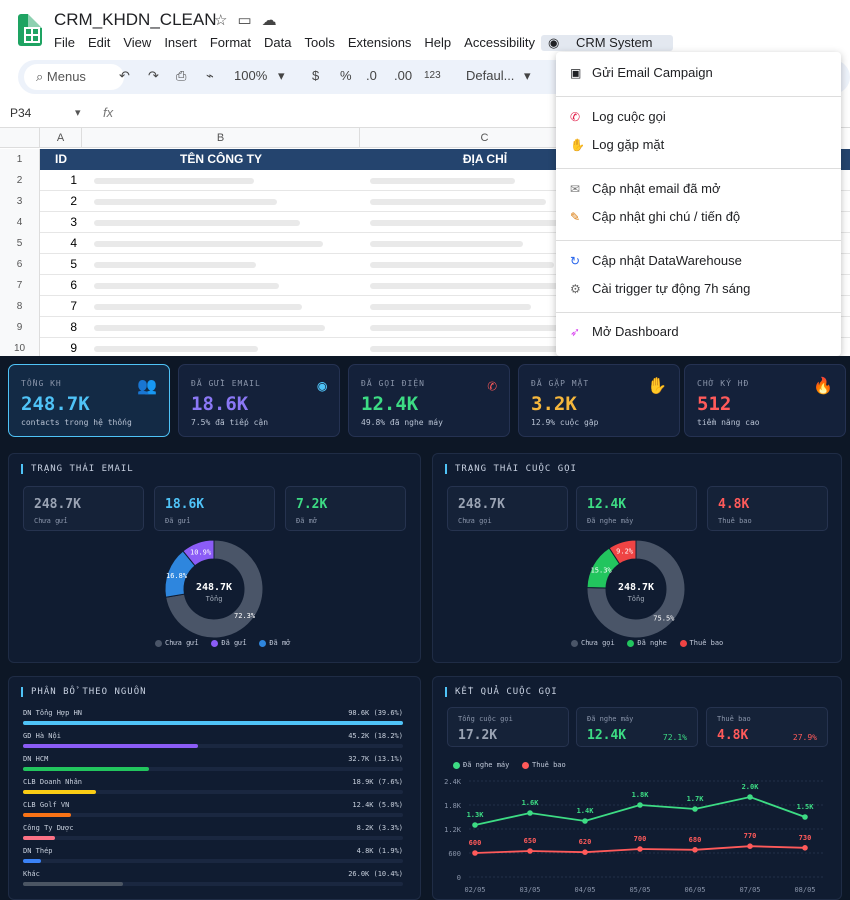 The height and width of the screenshot is (900, 850). What do you see at coordinates (316, 75) in the screenshot?
I see `currency-button: $` at bounding box center [316, 75].